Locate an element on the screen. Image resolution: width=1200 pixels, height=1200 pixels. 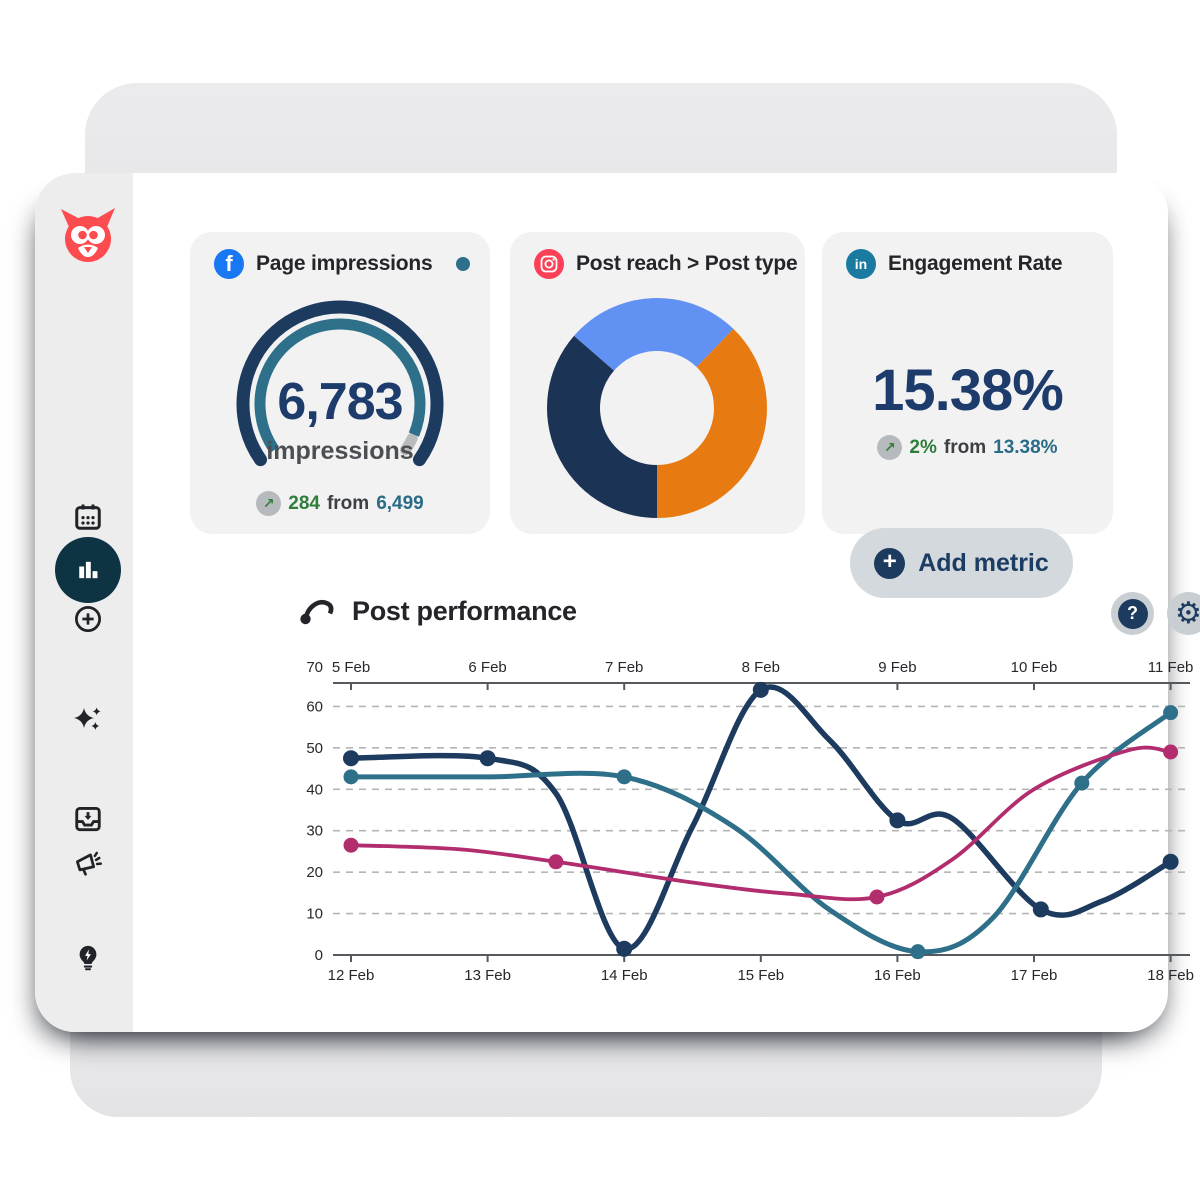
sidebar-item-analytics is located at coordinates (88, 570).